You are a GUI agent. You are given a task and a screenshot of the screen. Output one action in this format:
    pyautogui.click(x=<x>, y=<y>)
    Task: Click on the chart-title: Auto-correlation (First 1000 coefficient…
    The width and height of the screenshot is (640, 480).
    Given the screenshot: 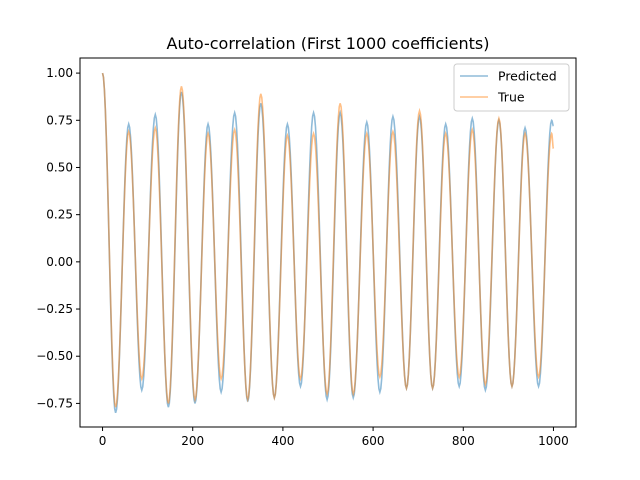 What is the action you would take?
    pyautogui.click(x=328, y=43)
    